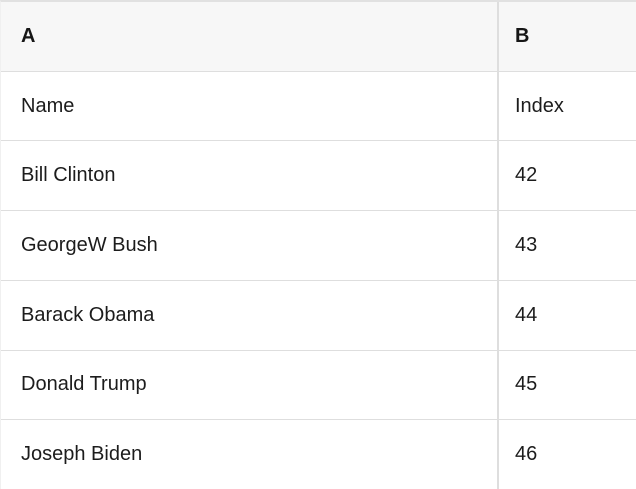  What do you see at coordinates (526, 314) in the screenshot?
I see `cell-index: 44` at bounding box center [526, 314].